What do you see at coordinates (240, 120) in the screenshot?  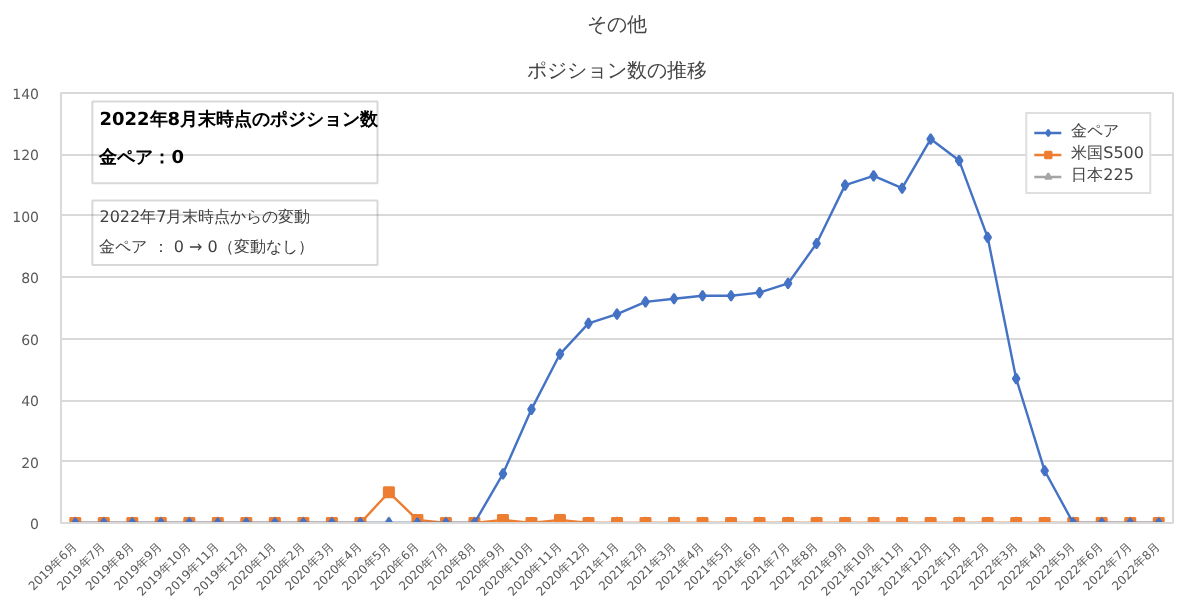 I see `annotation: 2022年8月末時点のポジション数` at bounding box center [240, 120].